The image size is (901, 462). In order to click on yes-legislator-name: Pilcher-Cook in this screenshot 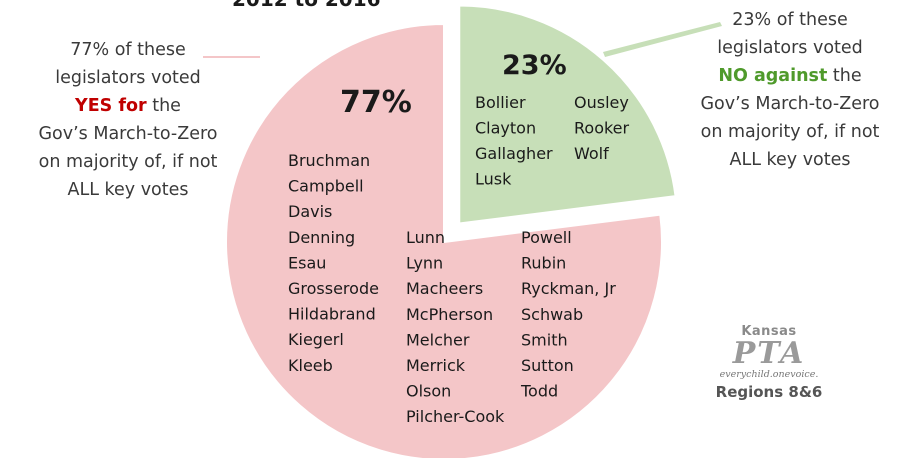, I will do `click(455, 416)`.